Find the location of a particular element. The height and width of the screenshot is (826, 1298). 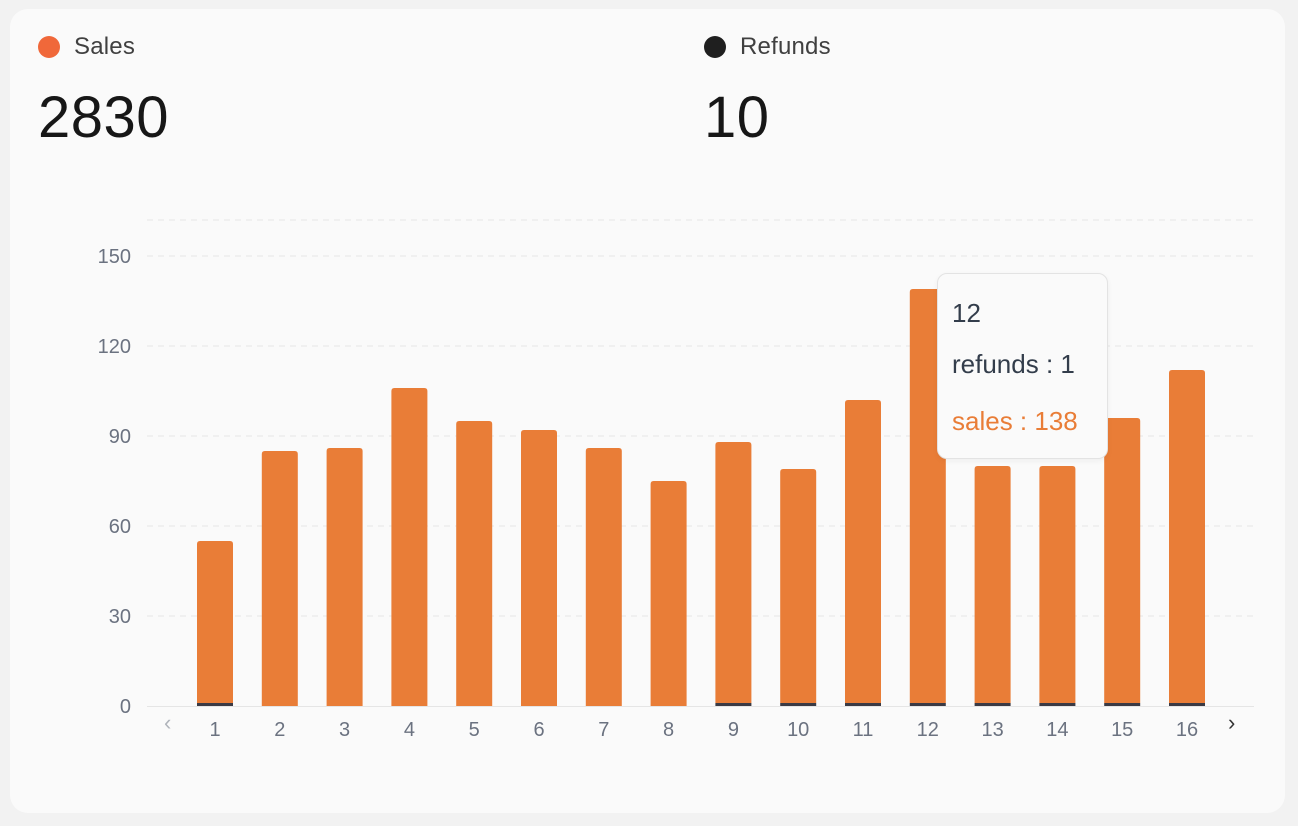

refunds-legend: Refunds is located at coordinates (767, 47).